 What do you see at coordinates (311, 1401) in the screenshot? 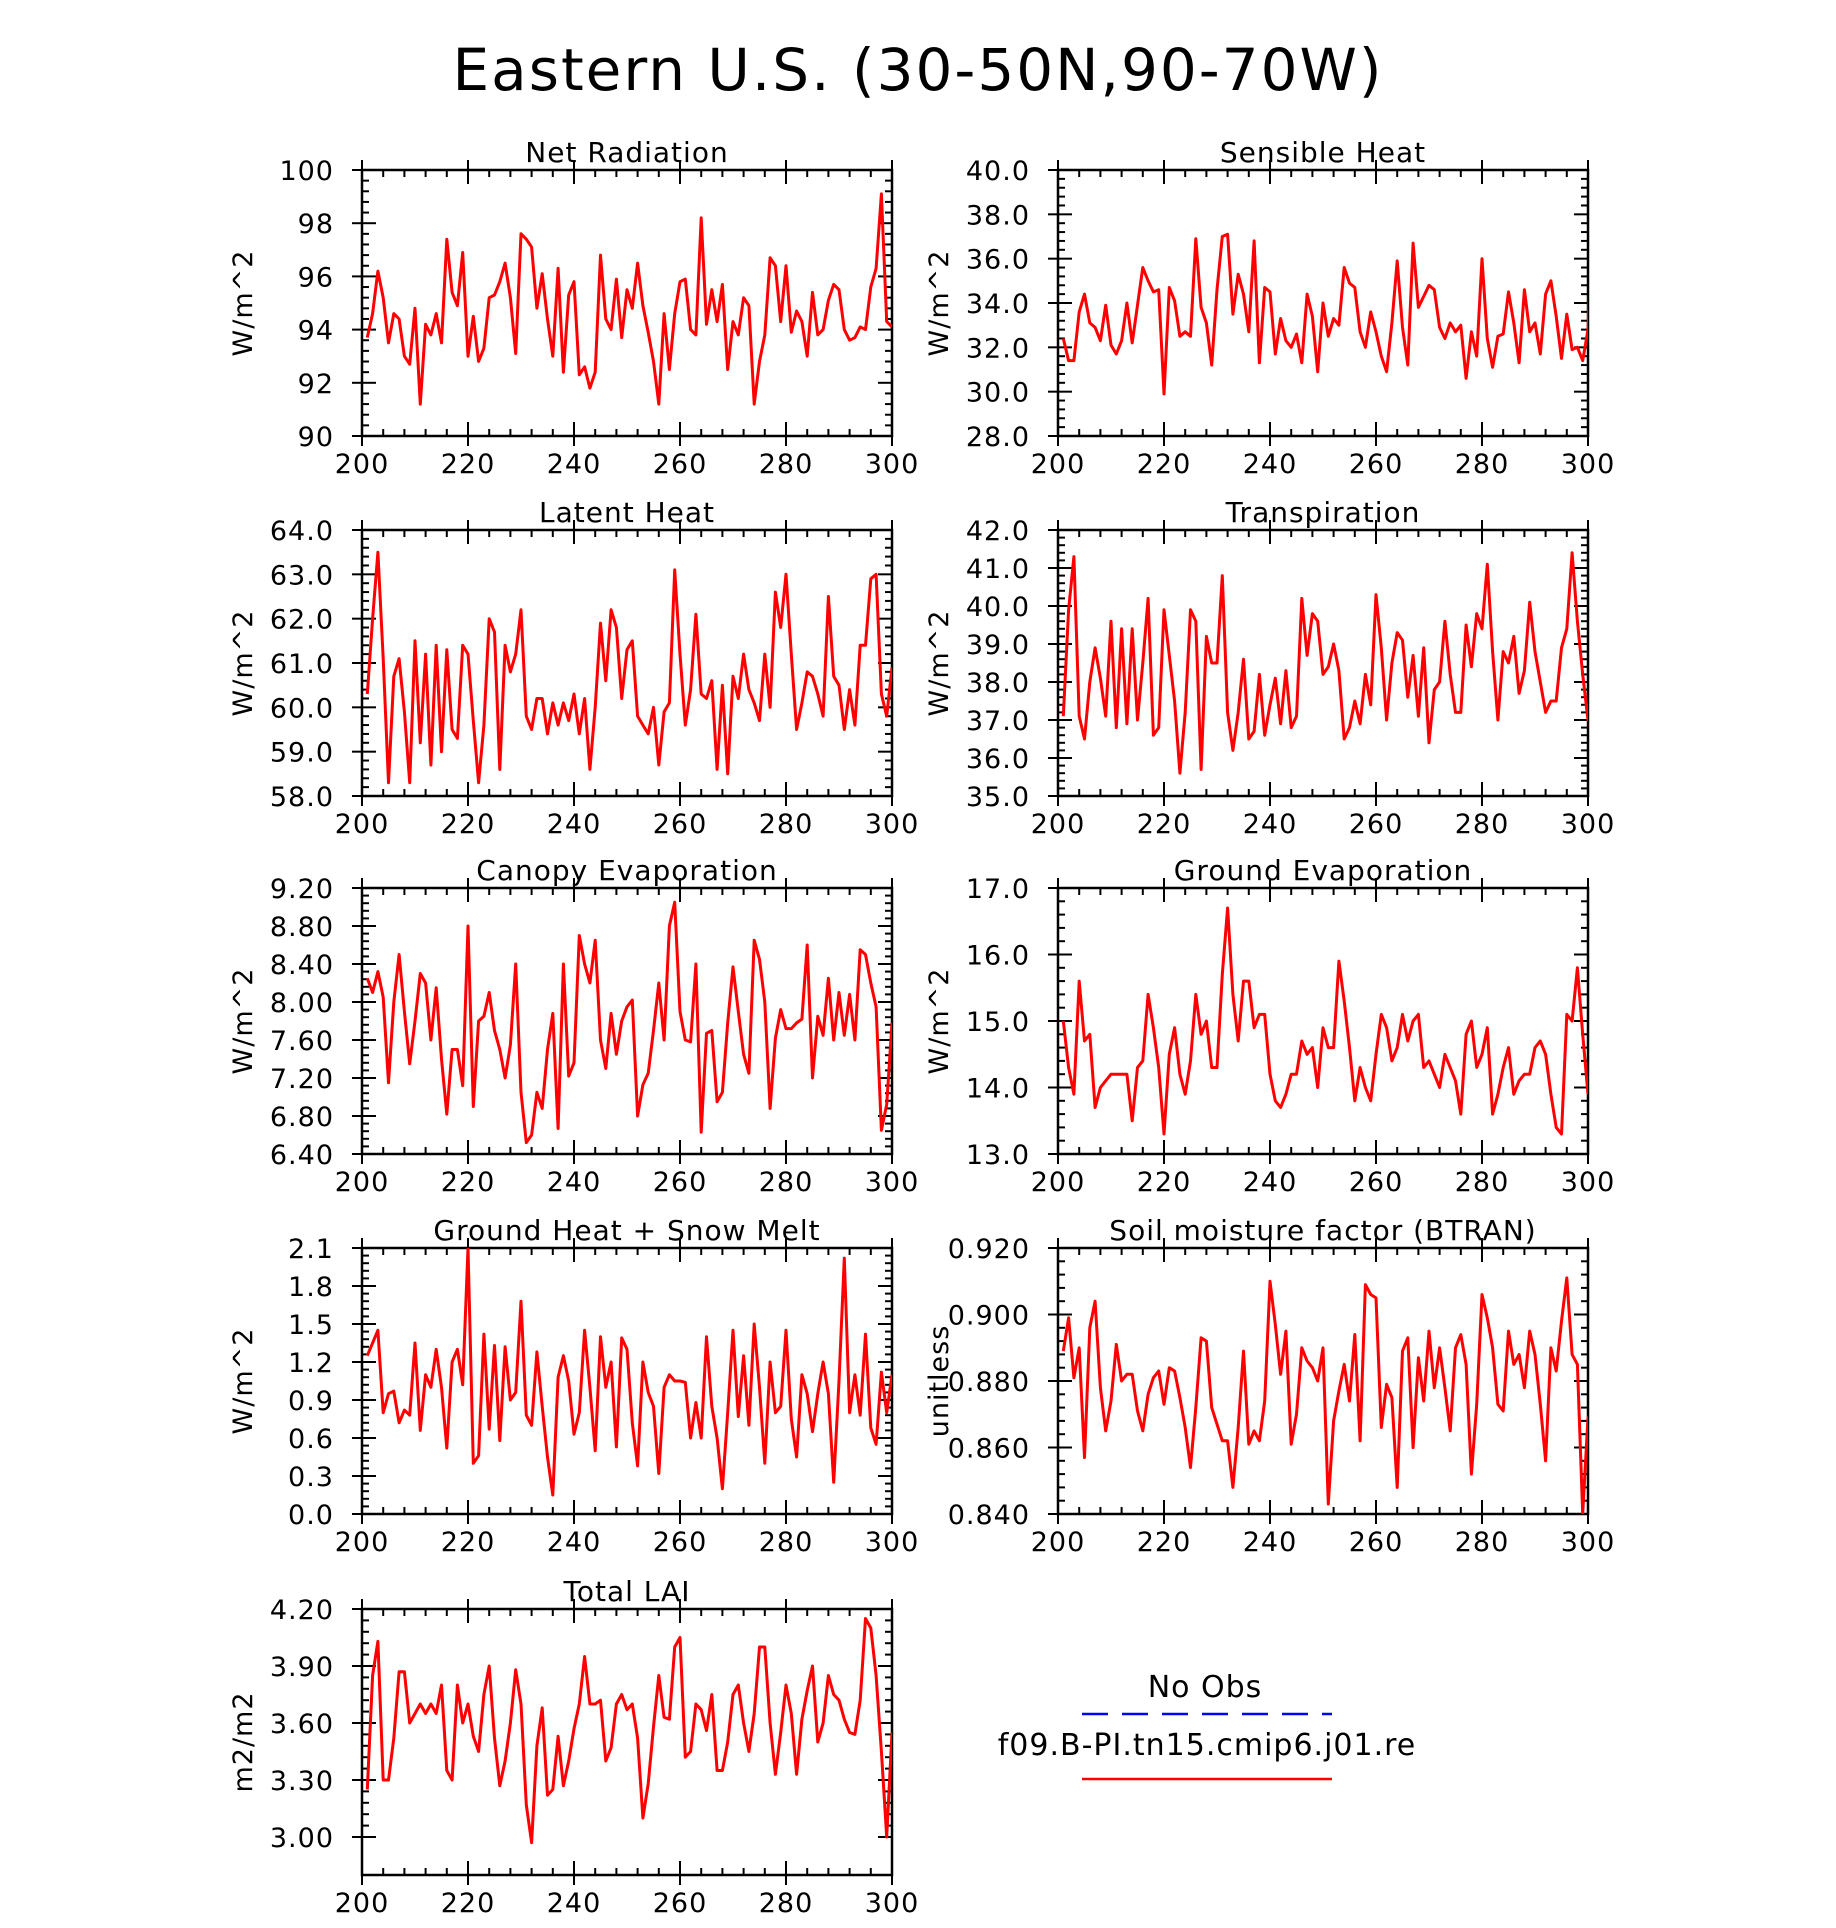
I see `y-tick-label: 0.9` at bounding box center [311, 1401].